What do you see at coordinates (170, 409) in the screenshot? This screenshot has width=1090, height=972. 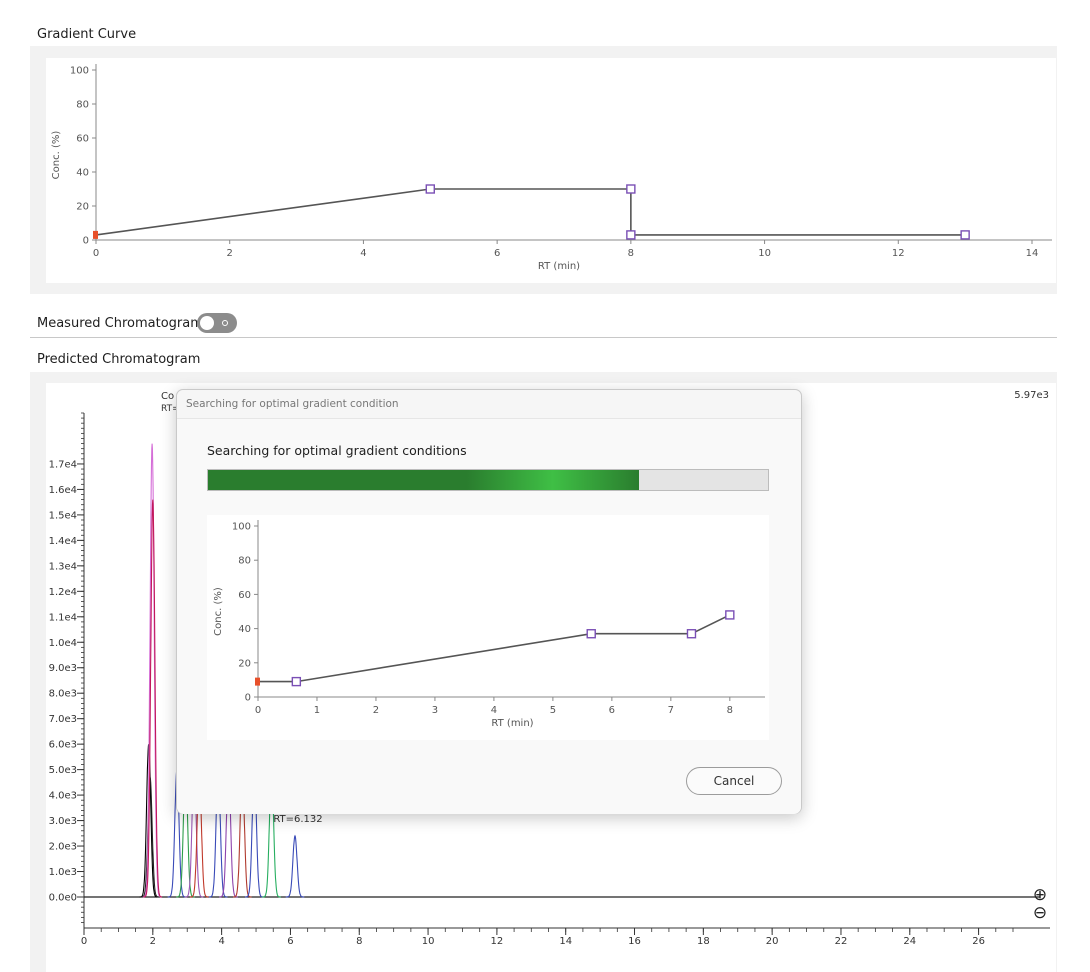 I see `peak-annotation-partial: RT=` at bounding box center [170, 409].